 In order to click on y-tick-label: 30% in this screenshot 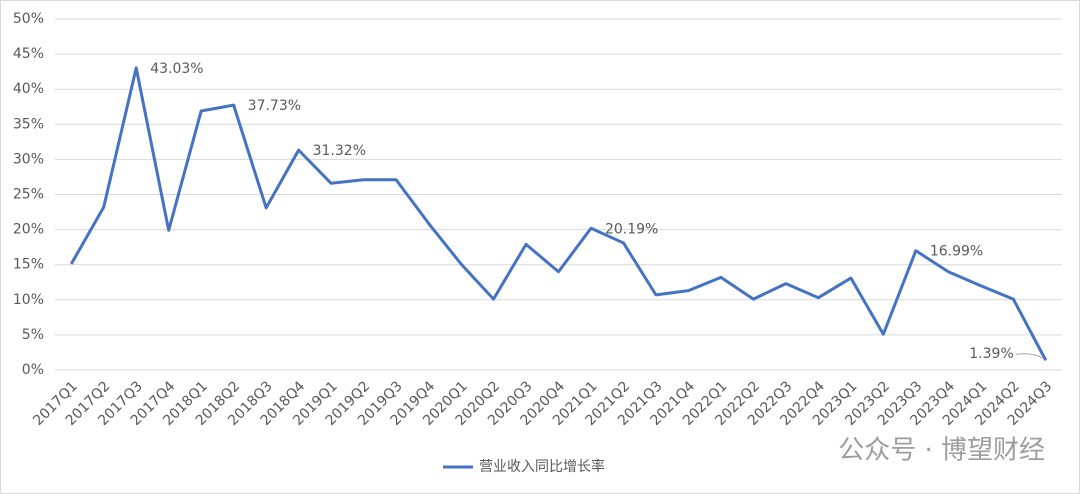, I will do `click(28, 159)`.